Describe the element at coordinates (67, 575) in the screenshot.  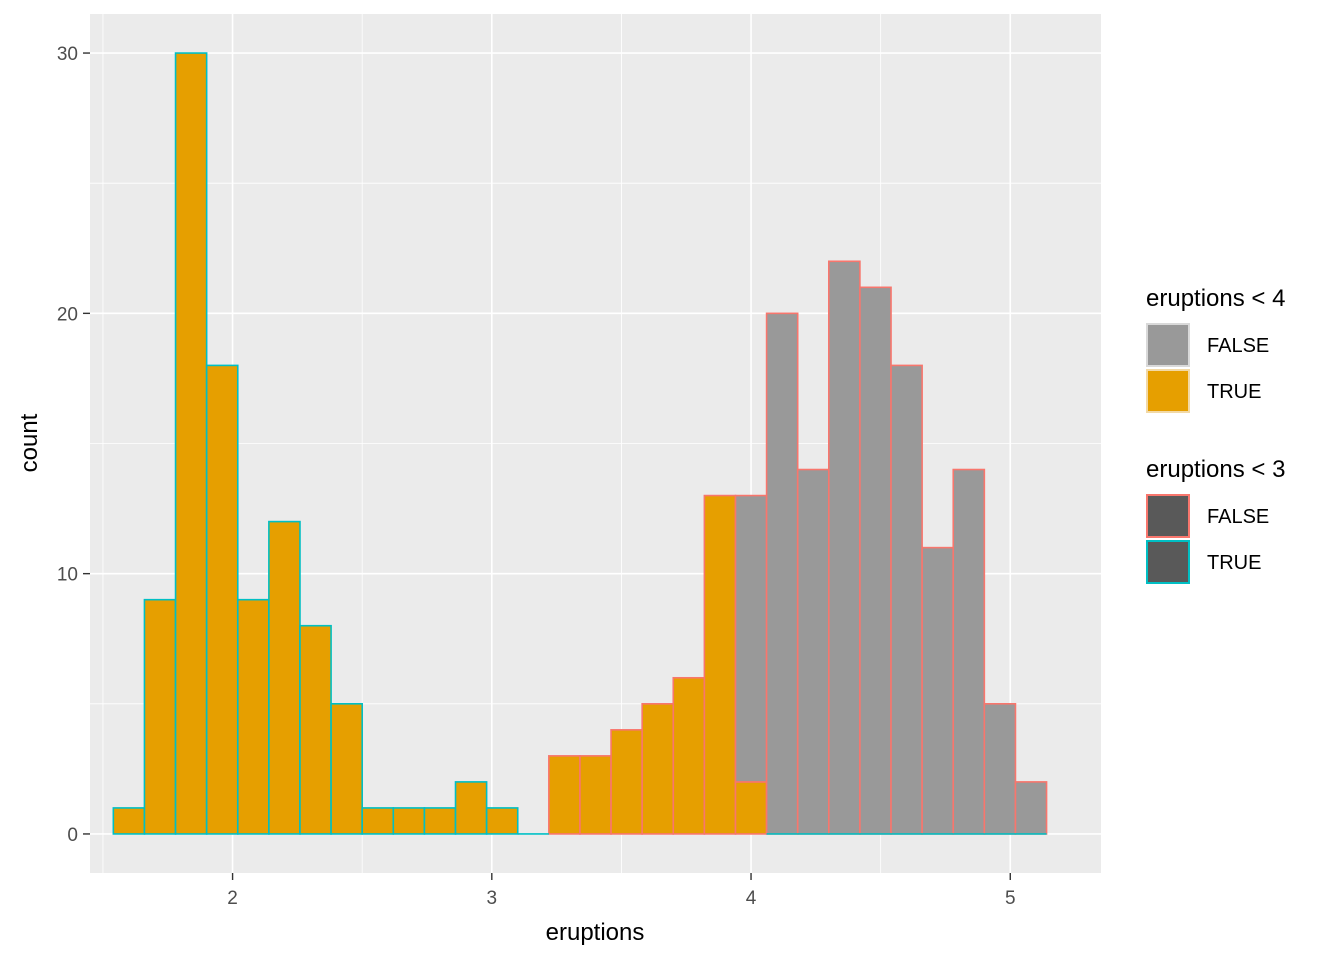
I see `y-tick-label: 10` at that location.